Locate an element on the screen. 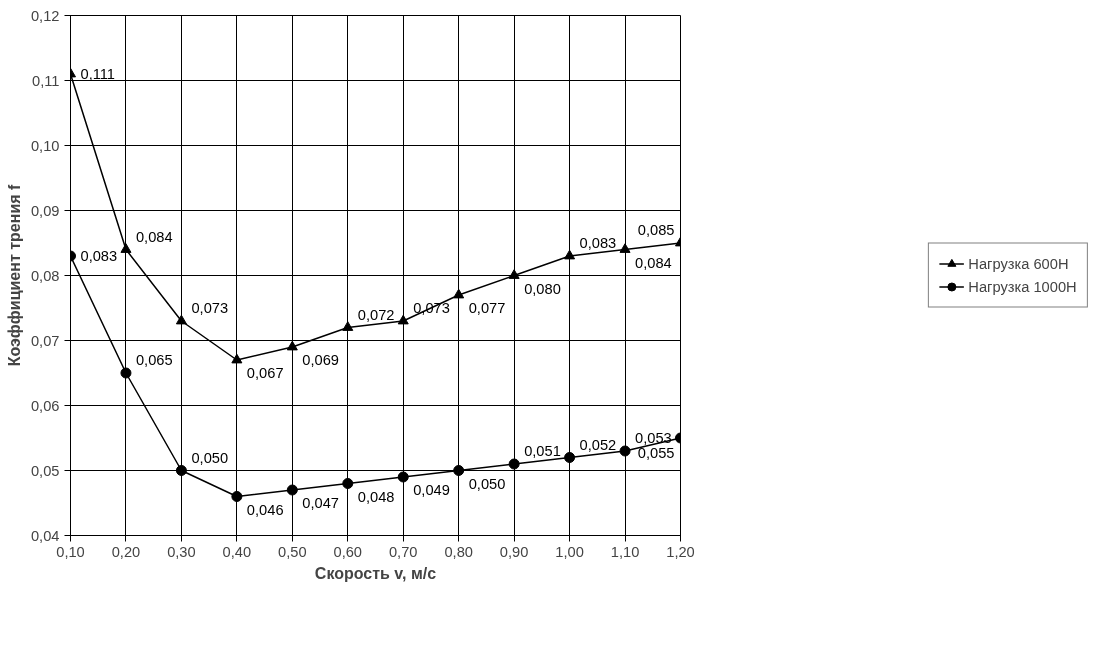  x-tick-label: 0,50 is located at coordinates (292, 551).